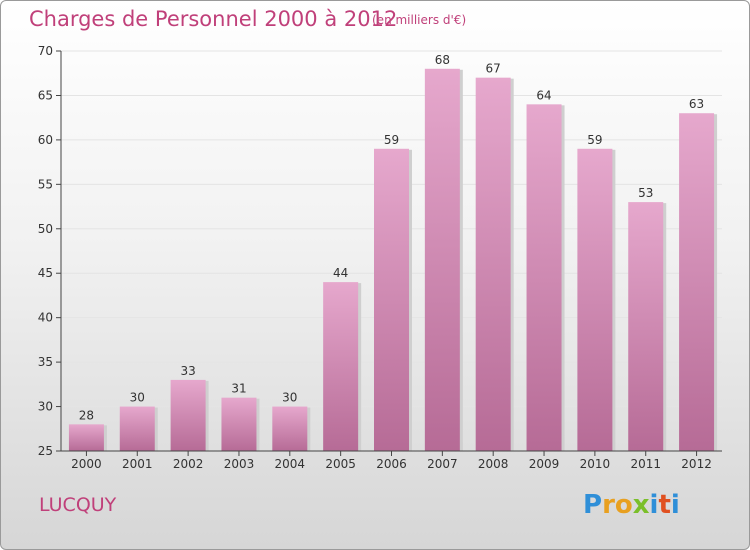 The height and width of the screenshot is (550, 750). Describe the element at coordinates (45, 407) in the screenshot. I see `y-tick-label: 30` at that location.